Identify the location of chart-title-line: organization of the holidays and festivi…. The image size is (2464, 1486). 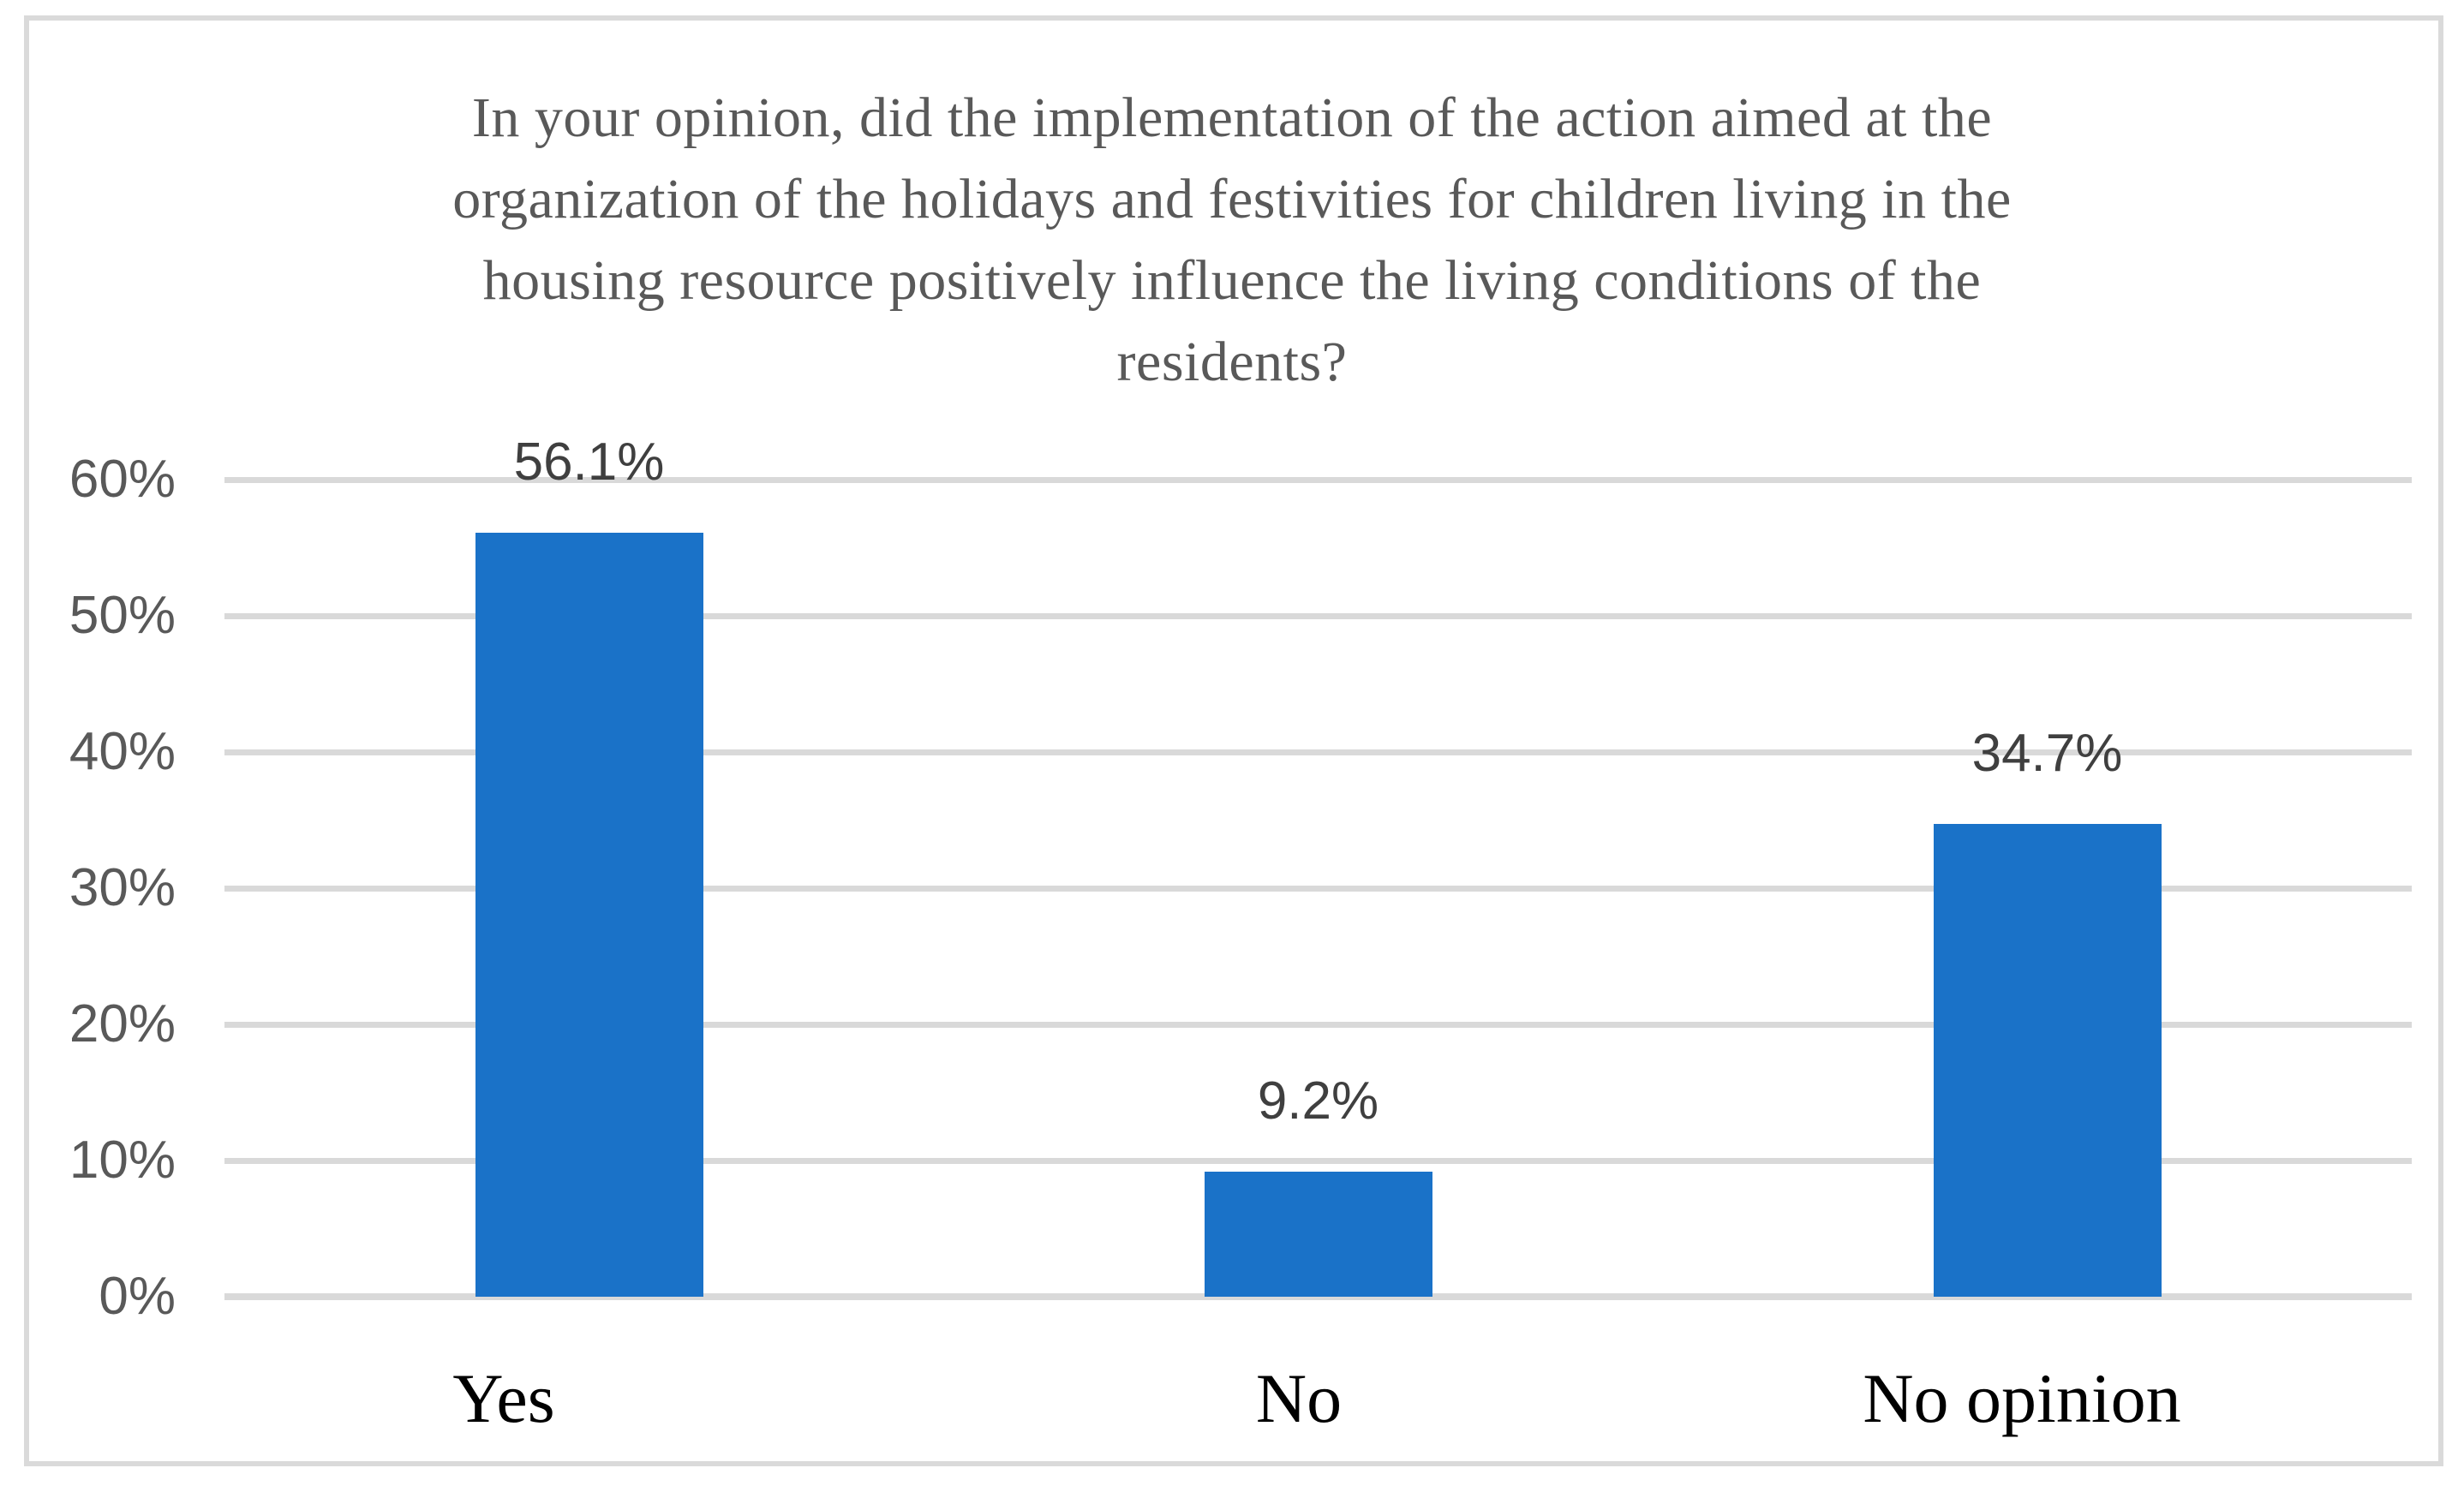
(1232, 199).